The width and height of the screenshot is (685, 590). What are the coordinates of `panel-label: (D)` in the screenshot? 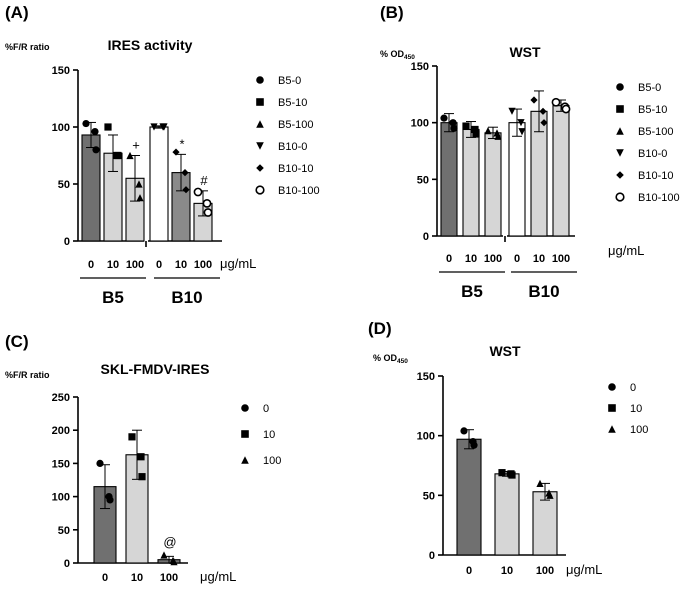 It's located at (380, 328).